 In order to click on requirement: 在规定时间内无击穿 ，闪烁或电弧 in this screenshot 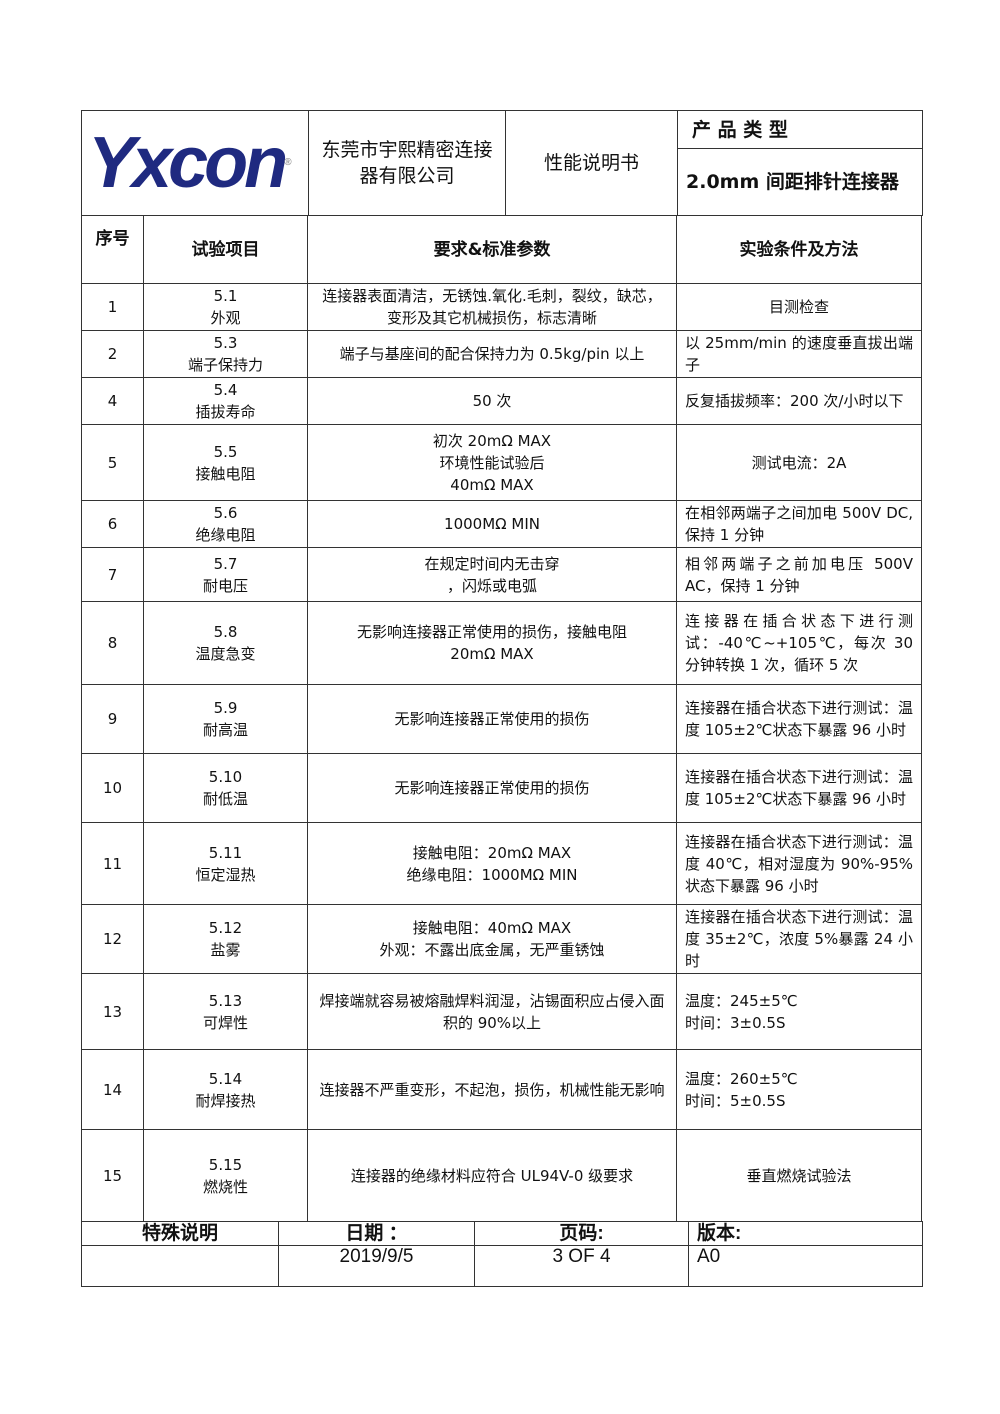, I will do `click(492, 574)`.